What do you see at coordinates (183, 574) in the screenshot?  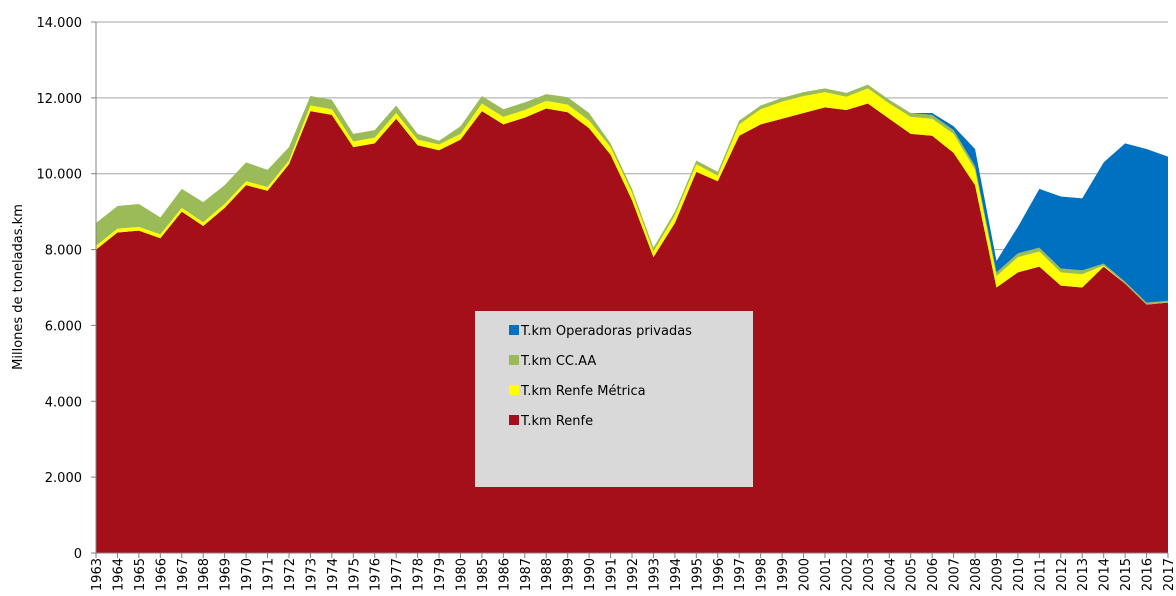 I see `x-tick-label: 1967` at bounding box center [183, 574].